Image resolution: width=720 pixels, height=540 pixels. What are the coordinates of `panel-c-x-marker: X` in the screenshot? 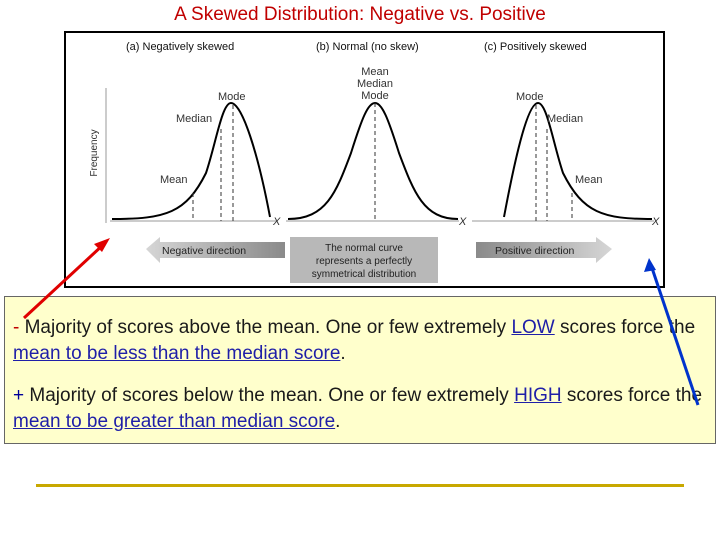 It's located at (655, 222).